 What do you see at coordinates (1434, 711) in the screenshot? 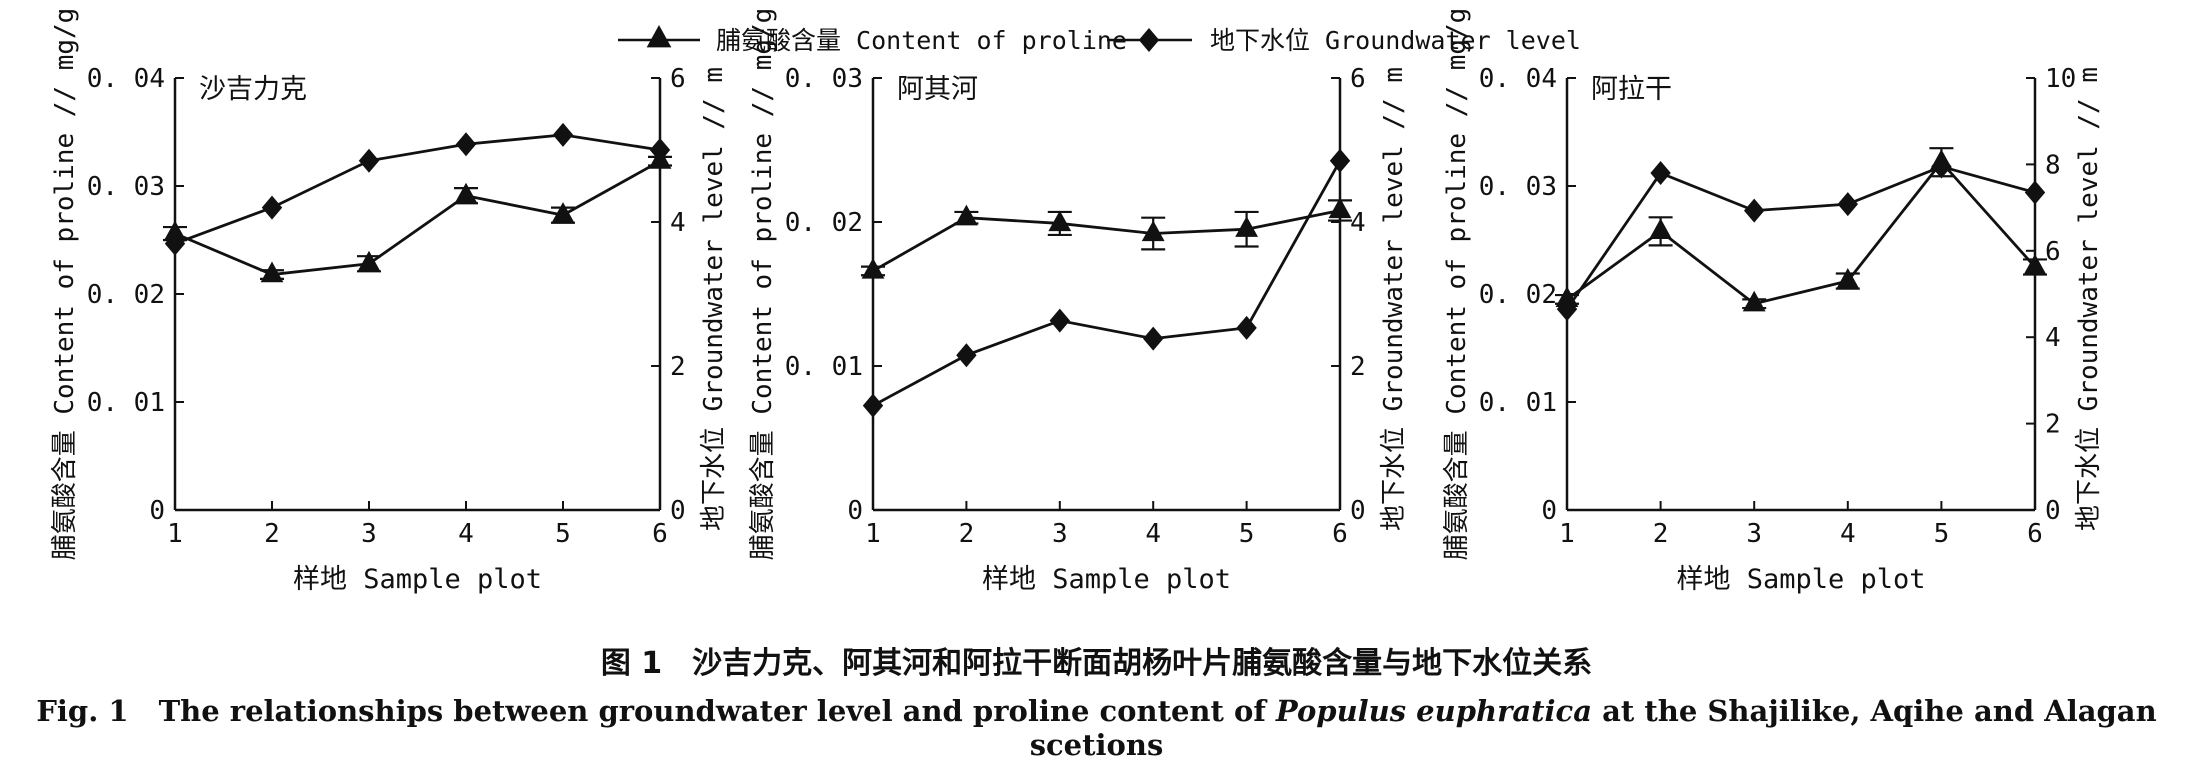
I see `caption-en-species: Populus euphratica` at bounding box center [1434, 711].